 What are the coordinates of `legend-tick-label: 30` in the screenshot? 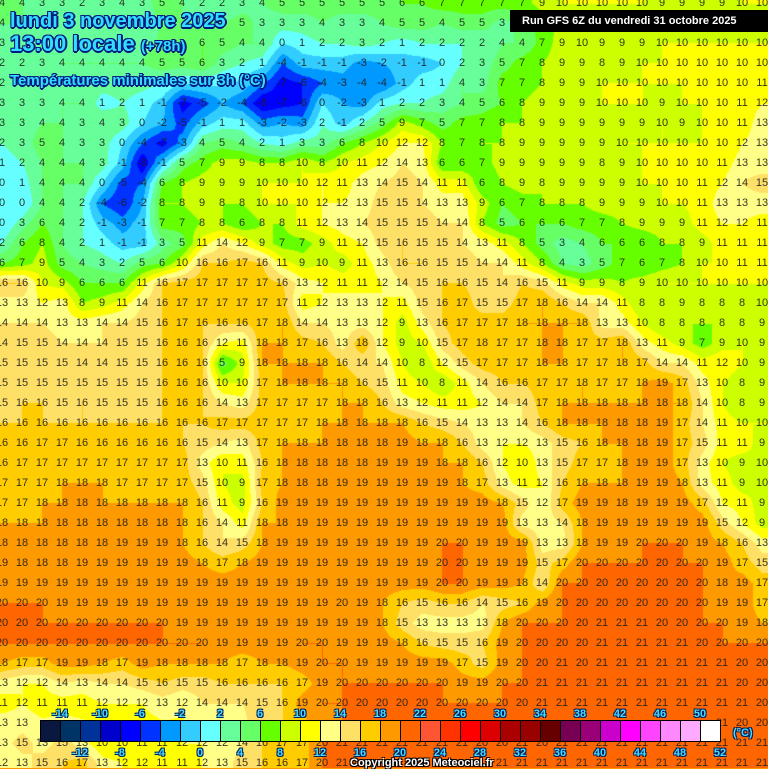 It's located at (500, 714).